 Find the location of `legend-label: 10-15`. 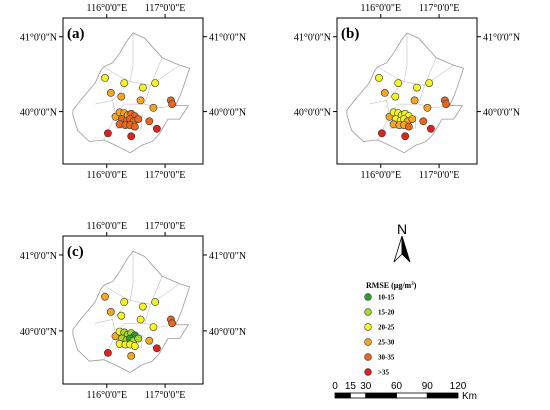

legend-label: 10-15 is located at coordinates (386, 298).